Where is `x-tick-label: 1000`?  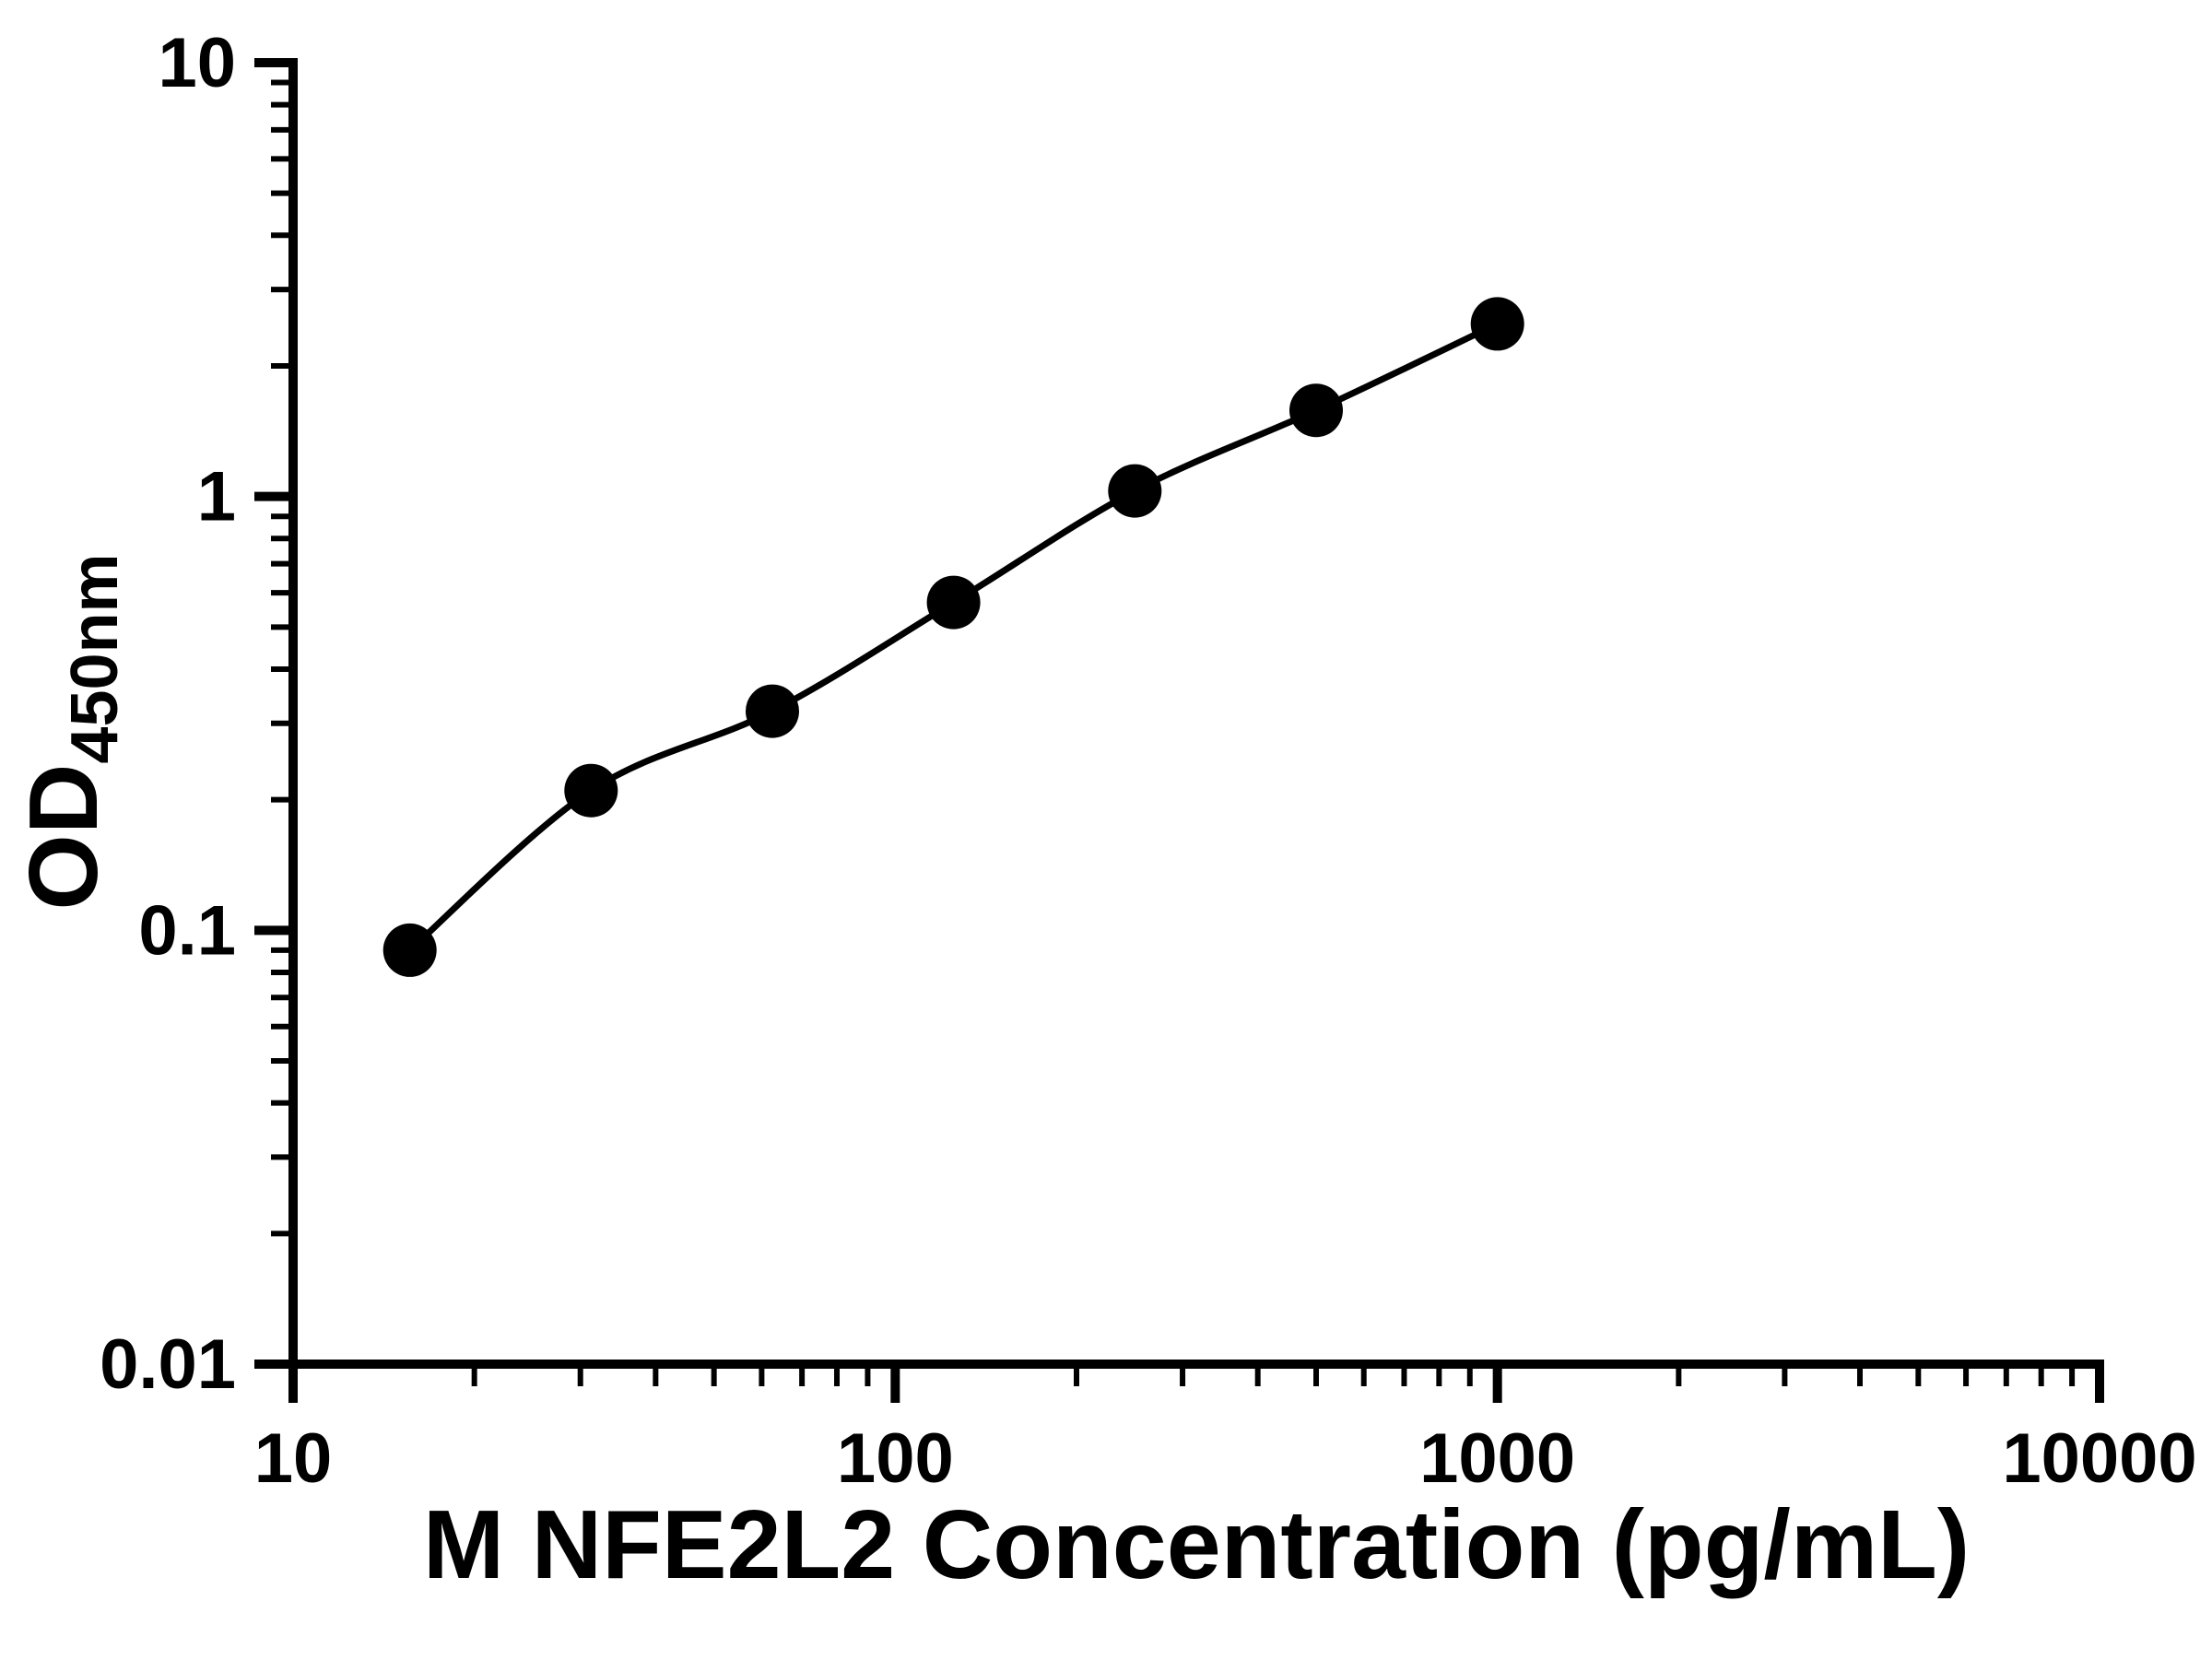
x-tick-label: 1000 is located at coordinates (1497, 1458).